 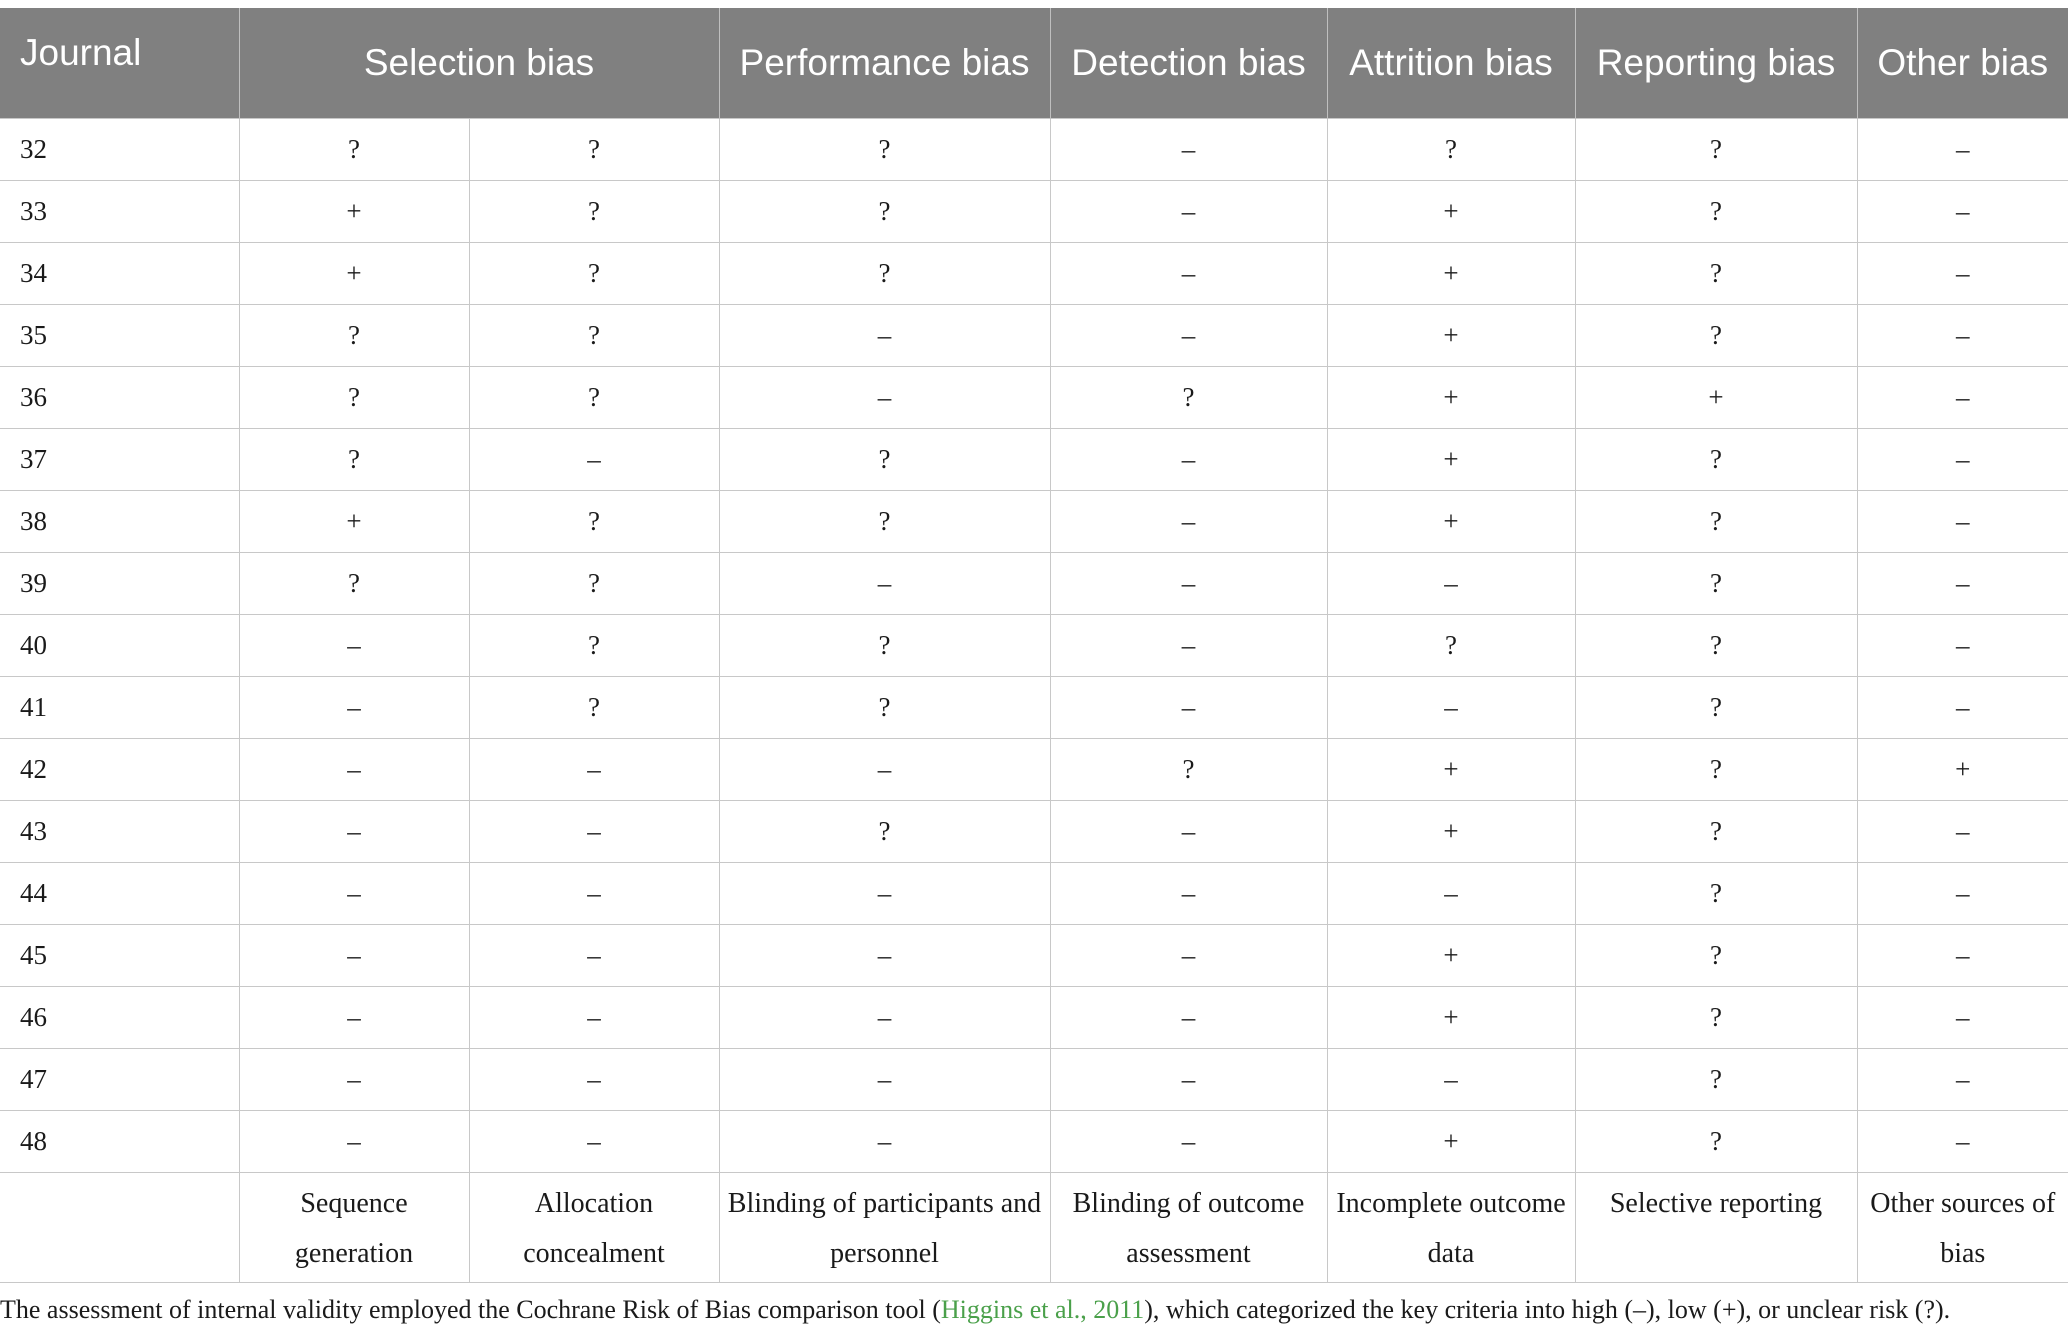 What do you see at coordinates (478, 63) in the screenshot?
I see `header-selection-bias: Selection bias` at bounding box center [478, 63].